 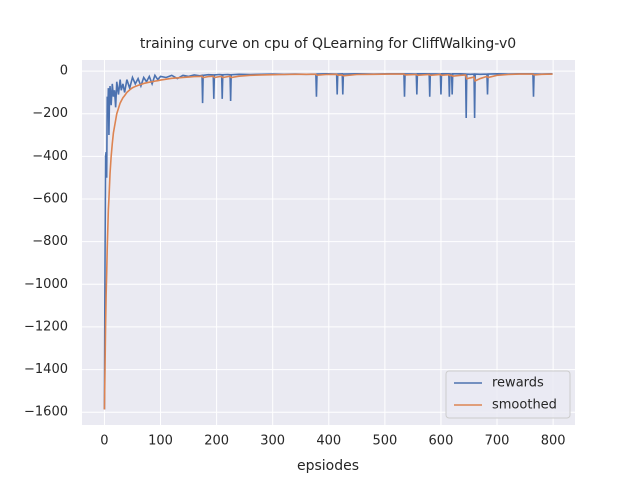 I want to click on x-tick-label: 200, so click(x=216, y=441).